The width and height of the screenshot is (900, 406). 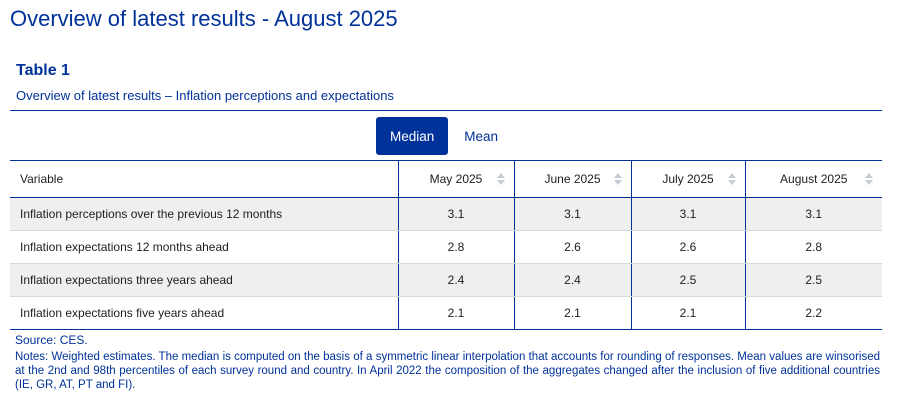 What do you see at coordinates (446, 110) in the screenshot?
I see `divider` at bounding box center [446, 110].